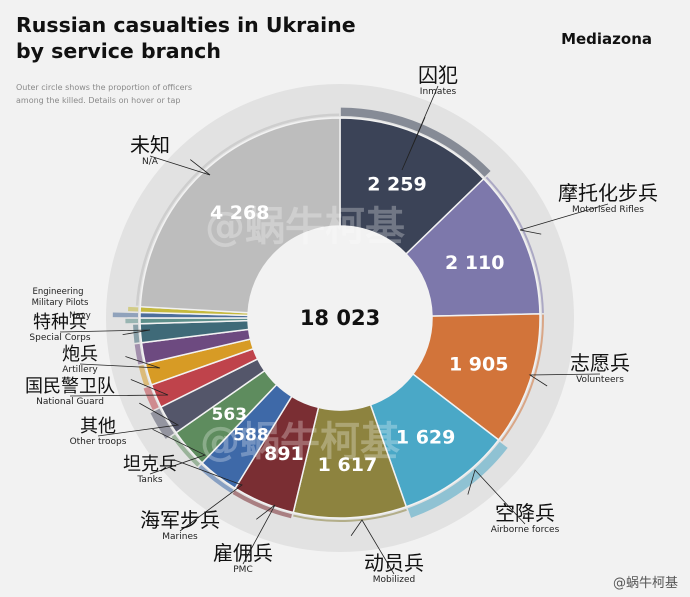 This screenshot has width=690, height=597. Describe the element at coordinates (348, 465) in the screenshot. I see `slice-value-label: 1 617` at that location.